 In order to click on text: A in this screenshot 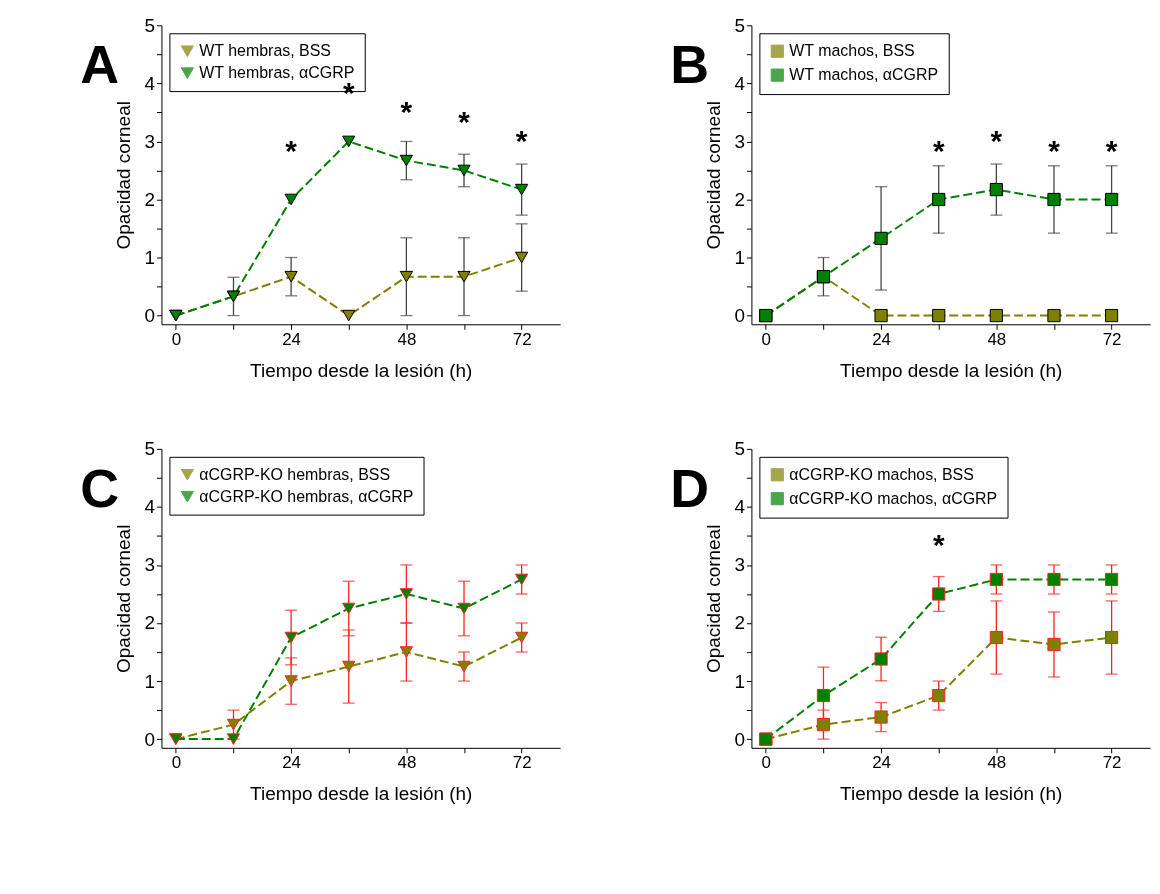, I will do `click(100, 64)`.